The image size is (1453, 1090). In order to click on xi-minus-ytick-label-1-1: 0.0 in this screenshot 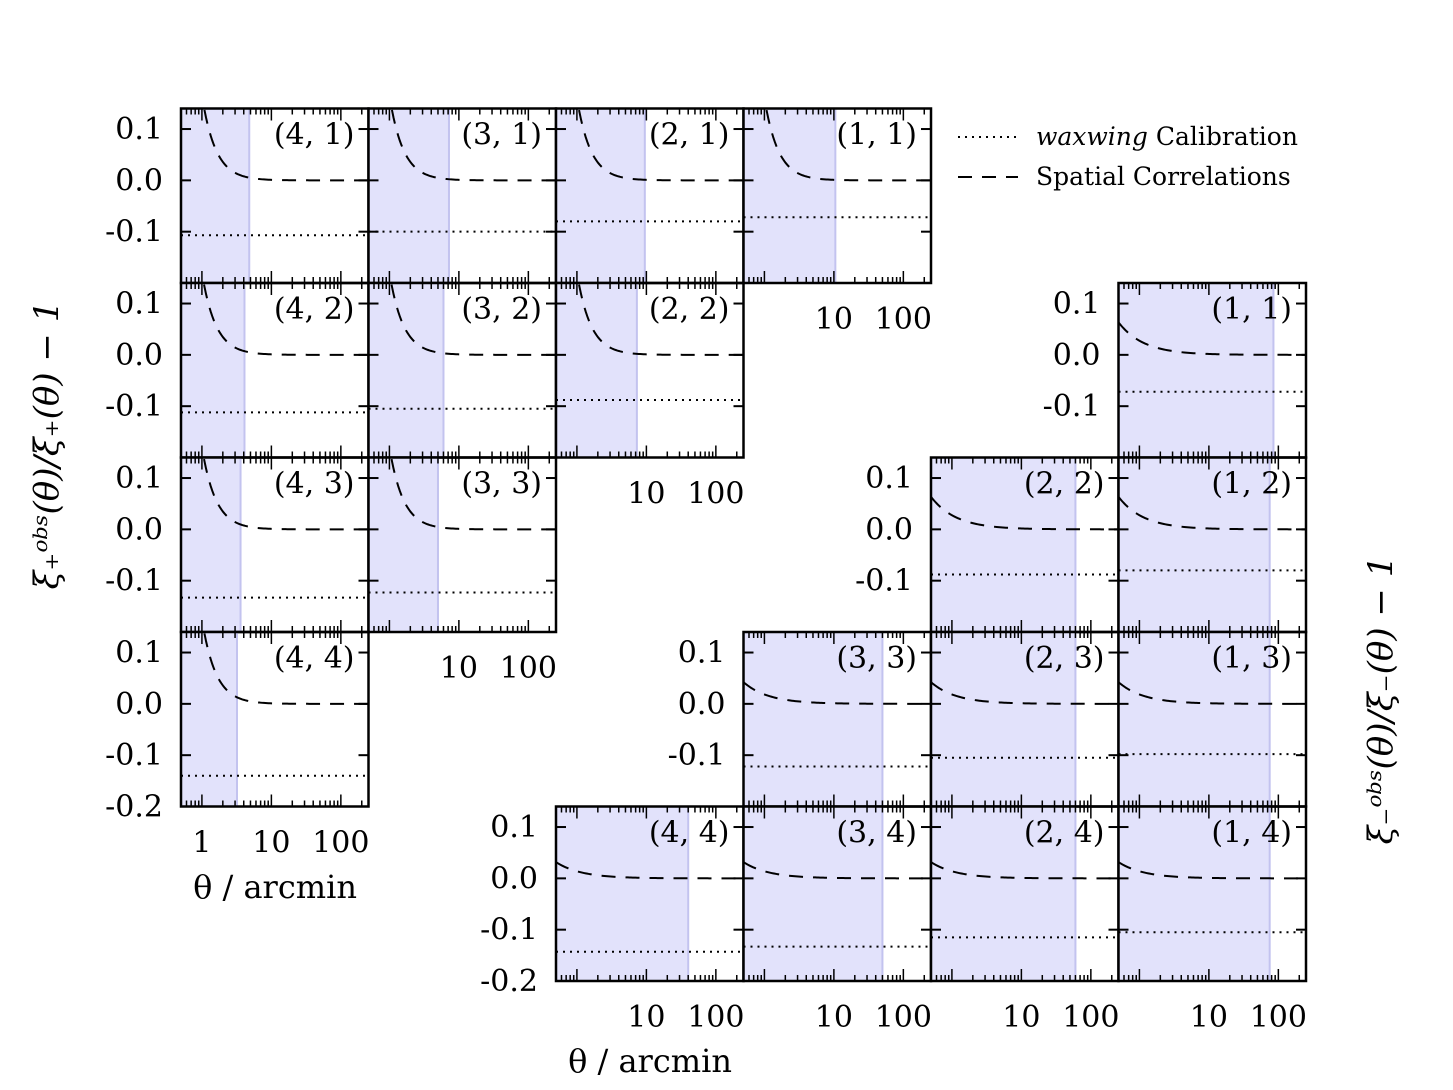, I will do `click(889, 529)`.